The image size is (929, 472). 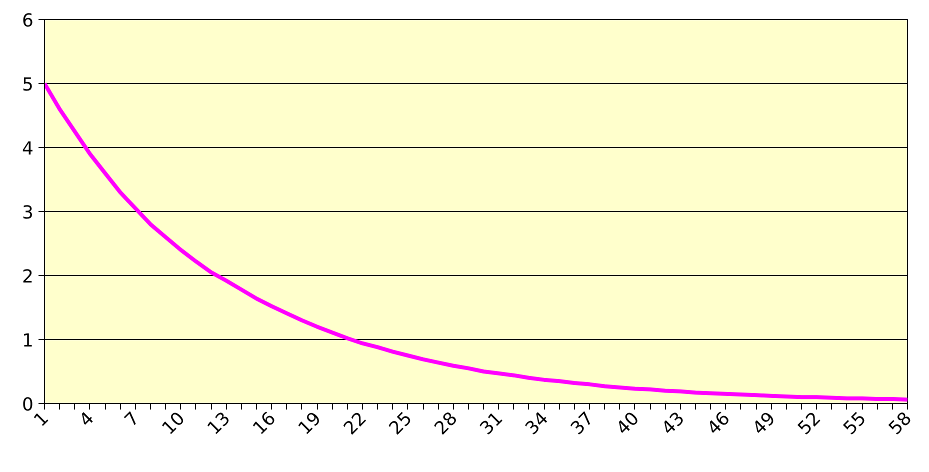 I want to click on x-tick-label: 31, so click(x=492, y=424).